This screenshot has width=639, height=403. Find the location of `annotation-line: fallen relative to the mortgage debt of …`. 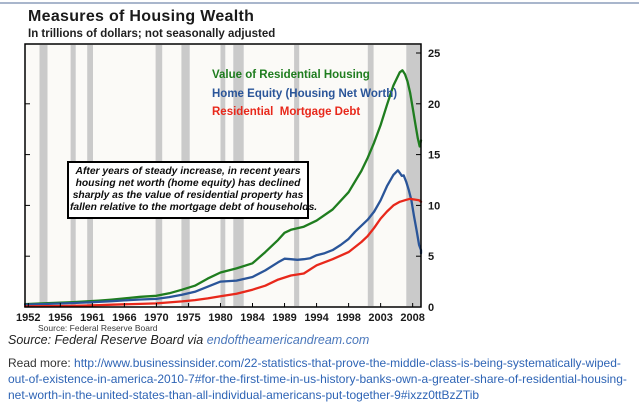

annotation-line: fallen relative to the mortgage debt of … is located at coordinates (194, 207).